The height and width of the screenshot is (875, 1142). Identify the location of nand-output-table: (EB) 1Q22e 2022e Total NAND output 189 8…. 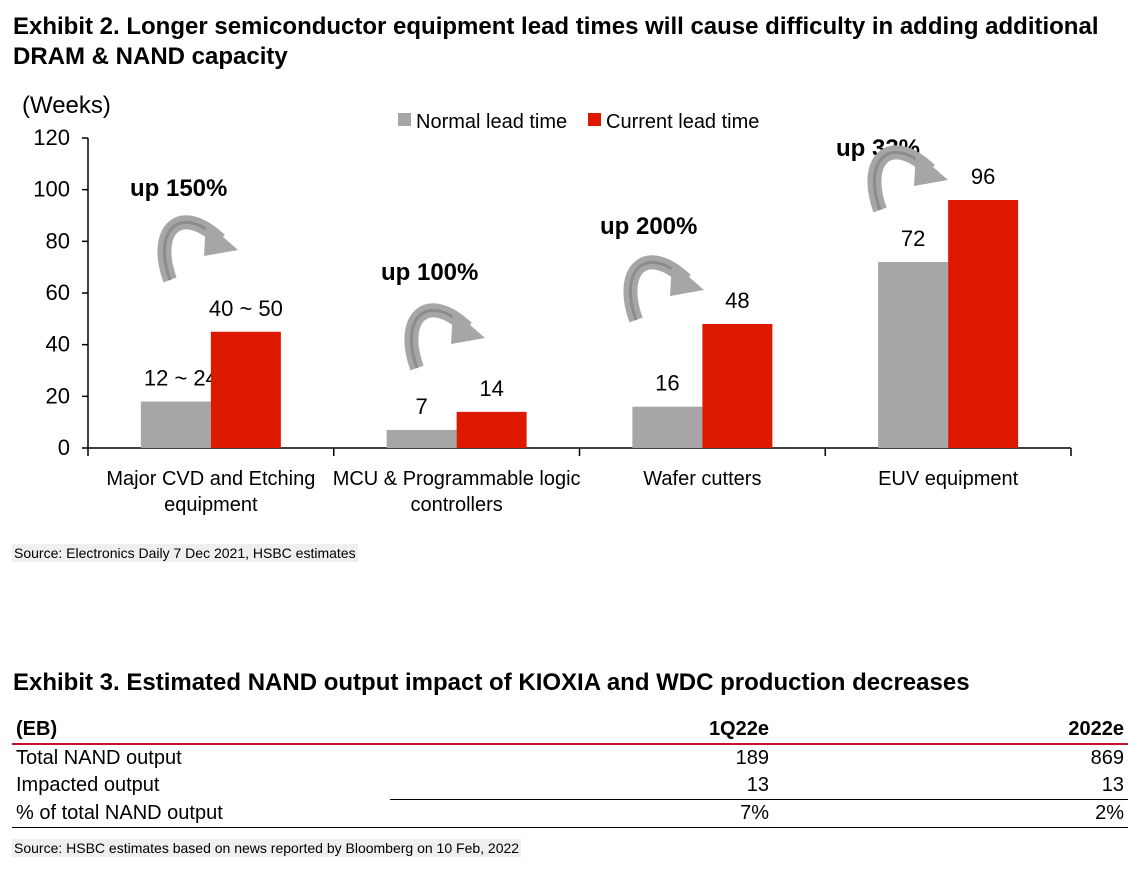
(570, 772).